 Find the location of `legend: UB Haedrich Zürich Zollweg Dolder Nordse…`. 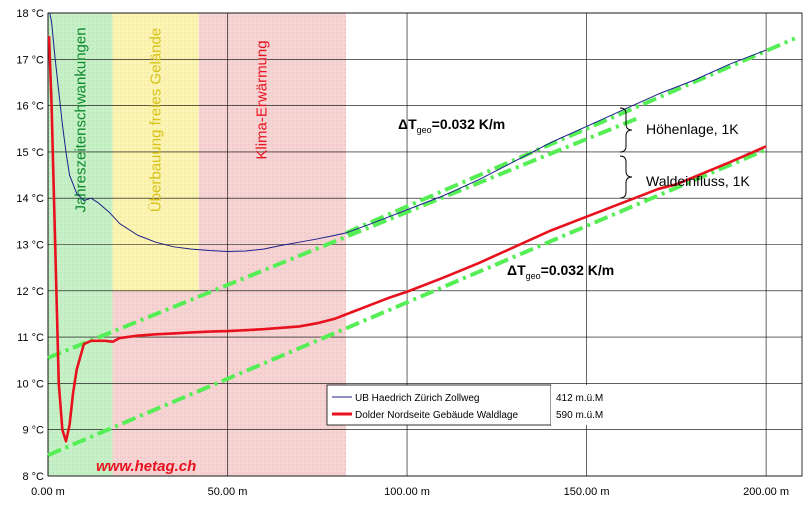

legend: UB Haedrich Zürich Zollweg Dolder Nordse… is located at coordinates (469, 405).